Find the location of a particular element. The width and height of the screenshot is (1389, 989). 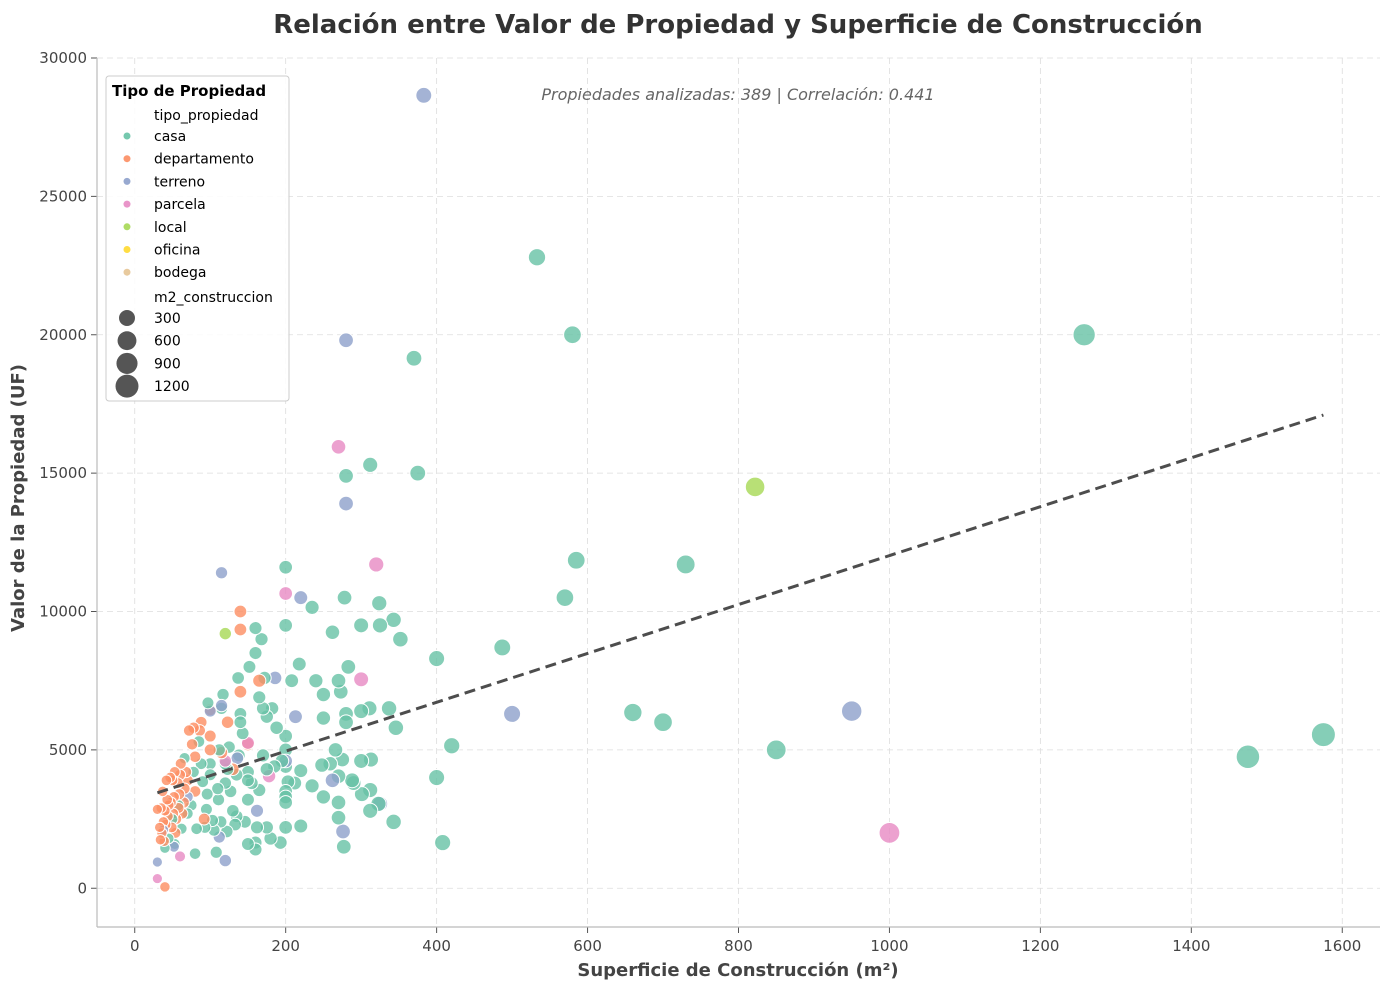

legend-marker-casa is located at coordinates (127, 136).